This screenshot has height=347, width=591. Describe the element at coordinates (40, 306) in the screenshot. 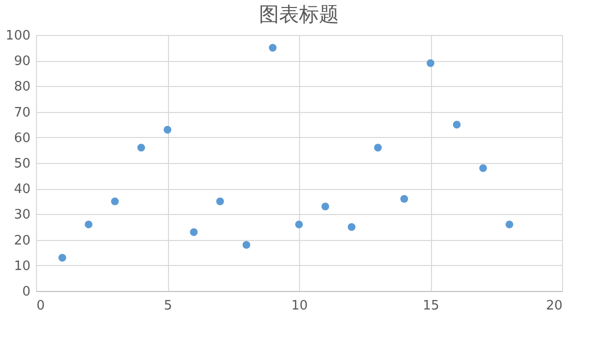

I see `x-tick-label: 0` at that location.